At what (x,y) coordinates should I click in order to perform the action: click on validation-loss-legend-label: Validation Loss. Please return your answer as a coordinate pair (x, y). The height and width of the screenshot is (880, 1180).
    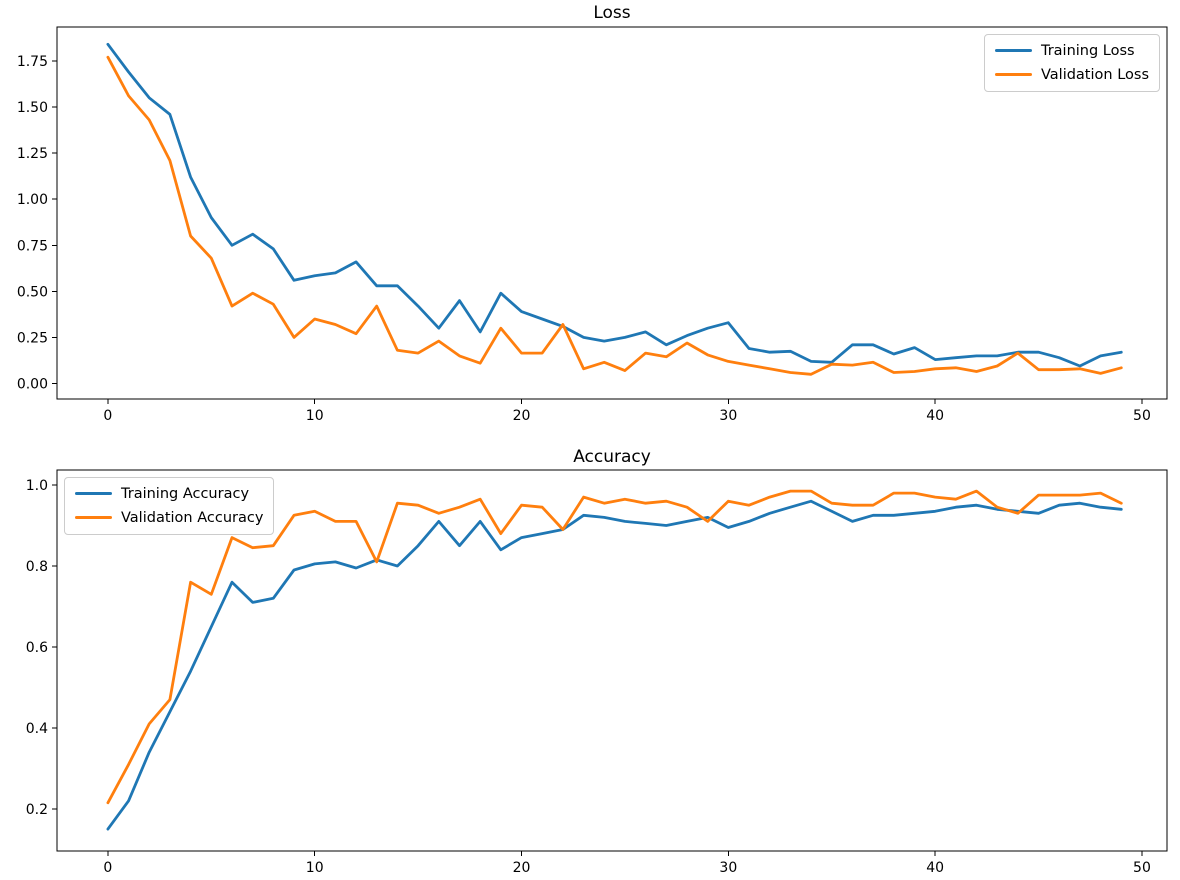
    Looking at the image, I should click on (1094, 74).